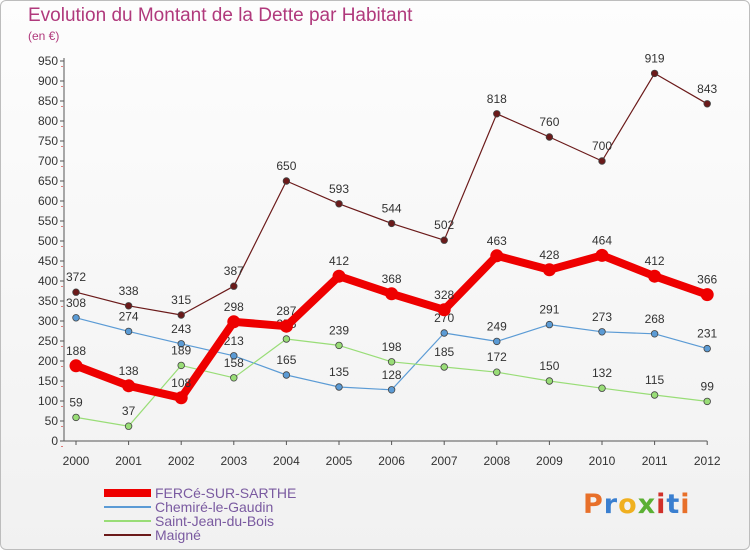 Image resolution: width=750 pixels, height=550 pixels. Describe the element at coordinates (76, 277) in the screenshot. I see `data-label: 372` at that location.